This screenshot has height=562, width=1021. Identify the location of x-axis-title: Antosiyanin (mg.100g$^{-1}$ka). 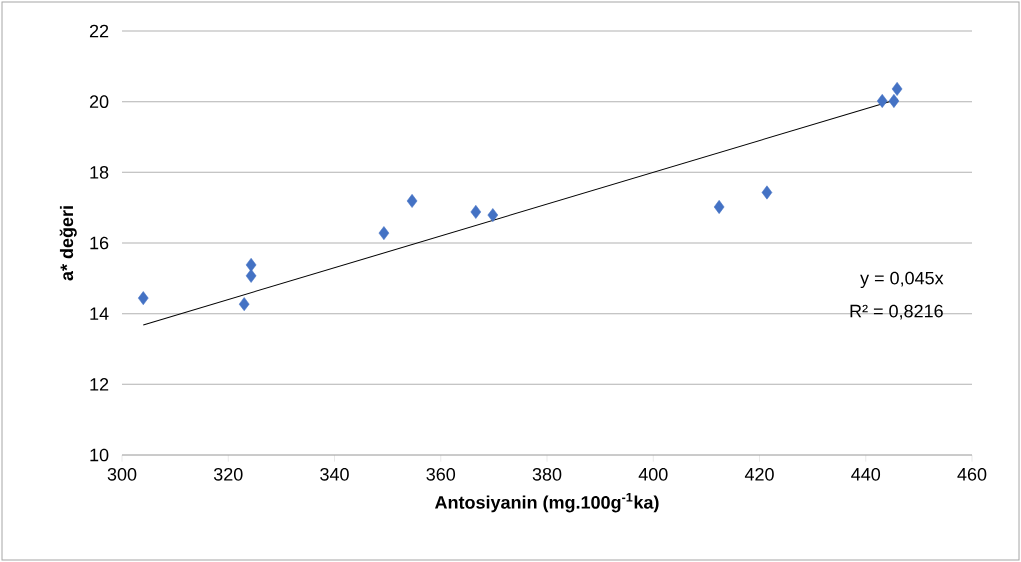
(546, 502).